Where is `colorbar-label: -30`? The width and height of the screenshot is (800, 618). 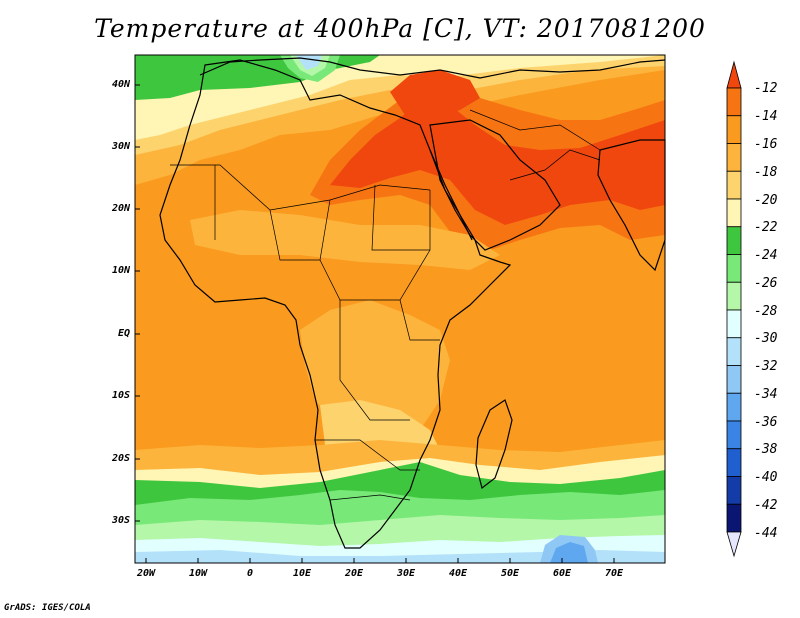 colorbar-label: -30 is located at coordinates (766, 338).